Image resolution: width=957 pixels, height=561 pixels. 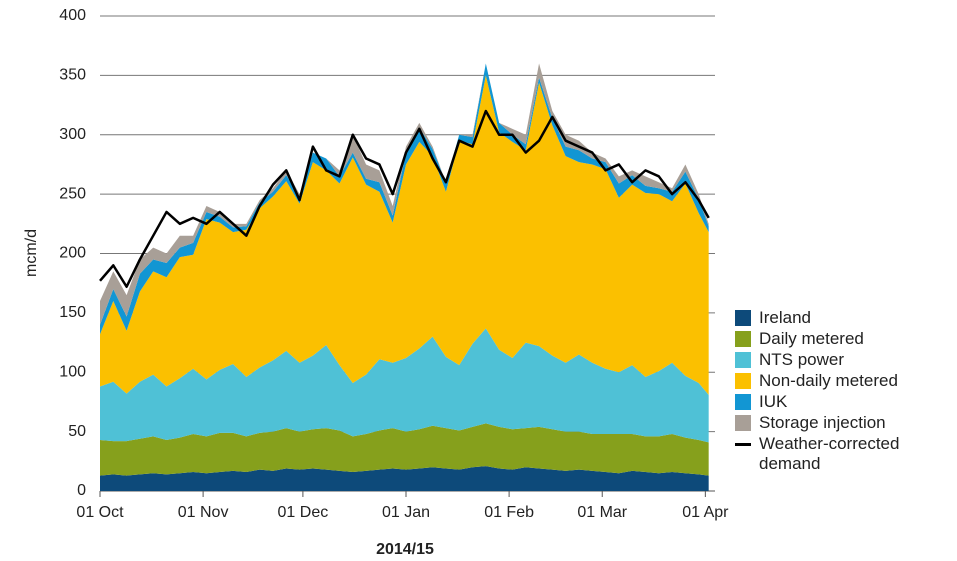 What do you see at coordinates (406, 512) in the screenshot?
I see `x-tick-label: 01 Jan` at bounding box center [406, 512].